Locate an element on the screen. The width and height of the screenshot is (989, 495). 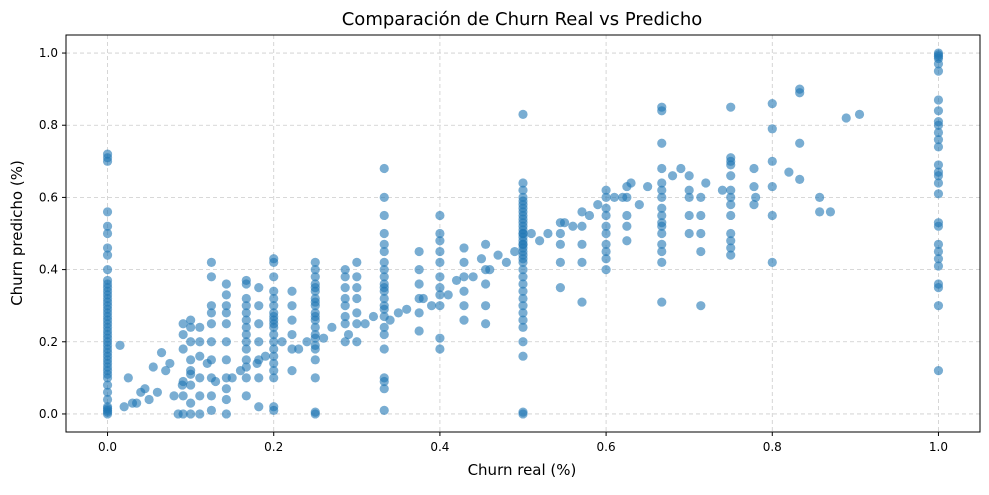
x-tick-label: 0.4 is located at coordinates (439, 447).